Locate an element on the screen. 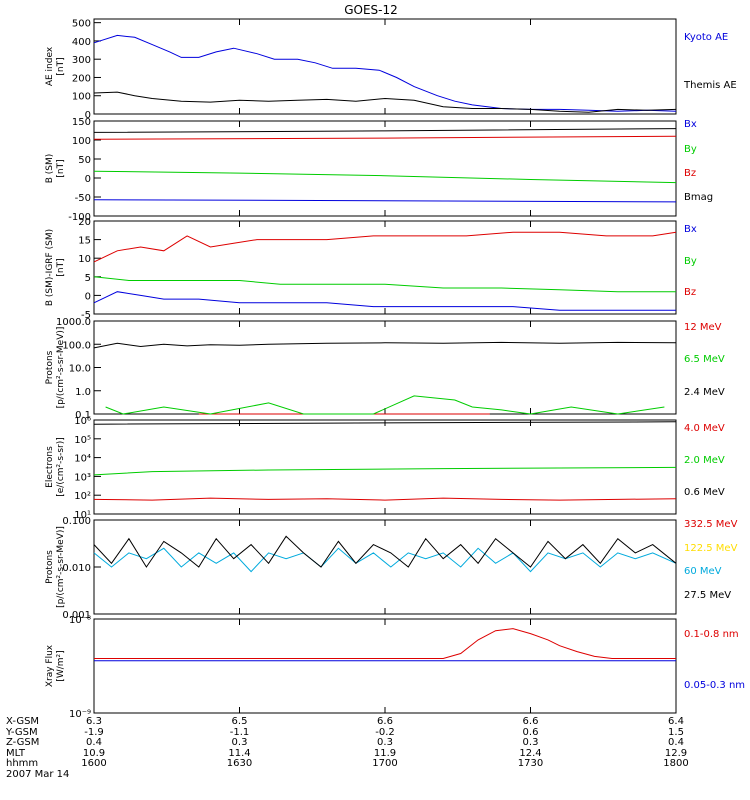  legend-label: 60 MeV is located at coordinates (703, 571).